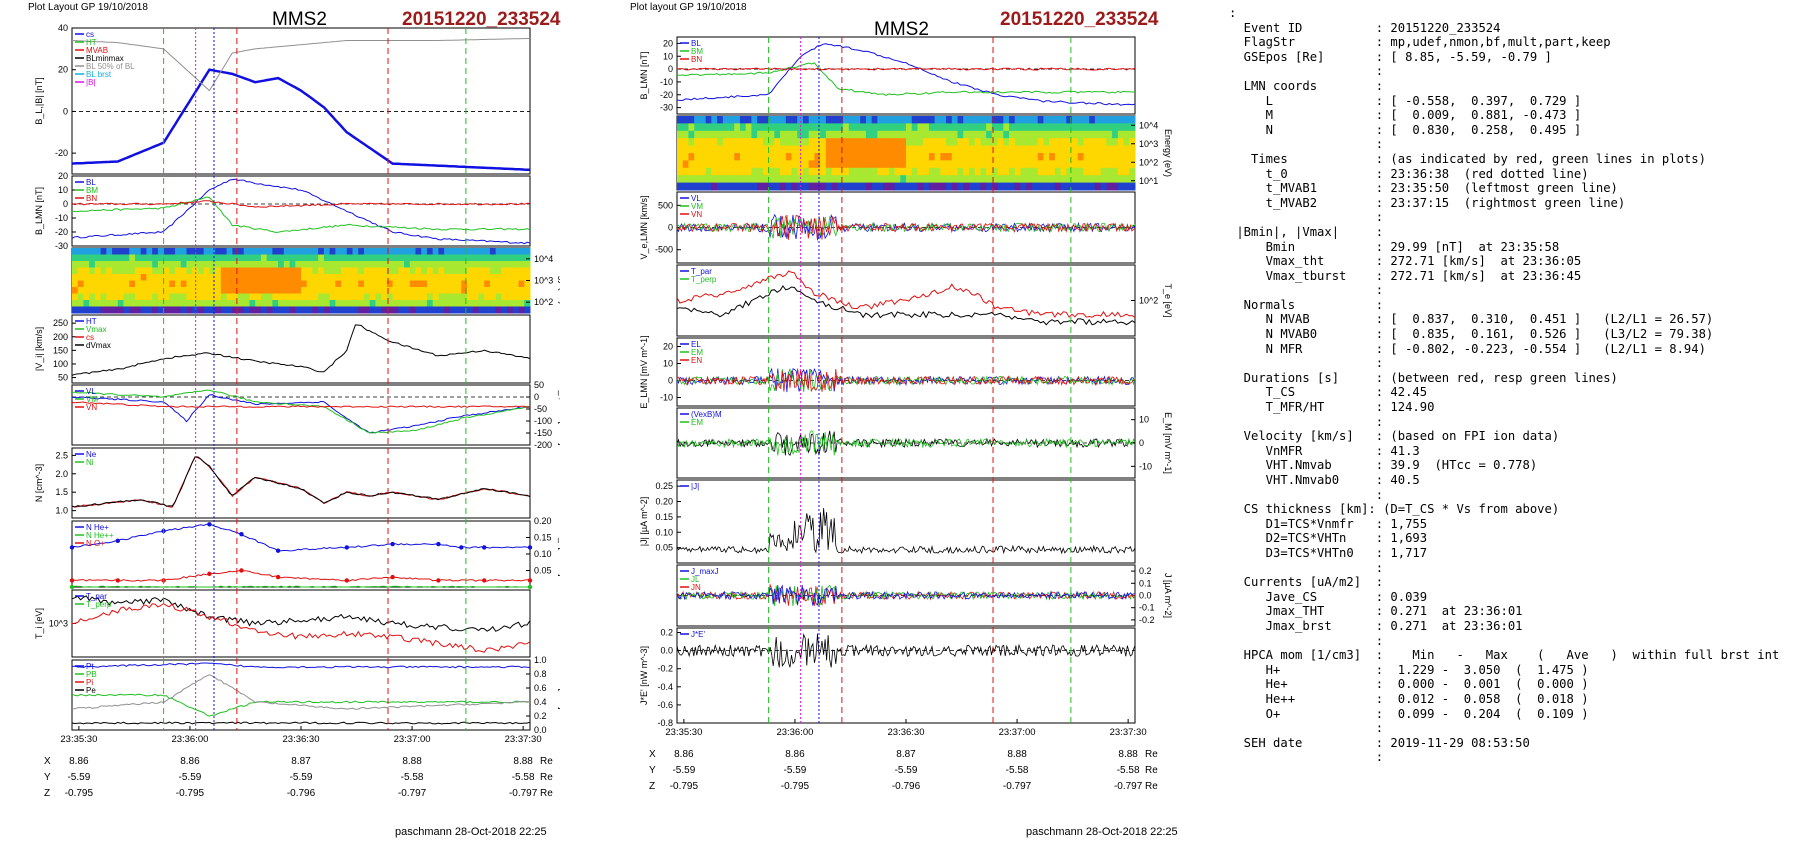 Image resolution: width=1804 pixels, height=841 pixels. Describe the element at coordinates (96, 329) in the screenshot. I see `legend-label: Vmax` at that location.